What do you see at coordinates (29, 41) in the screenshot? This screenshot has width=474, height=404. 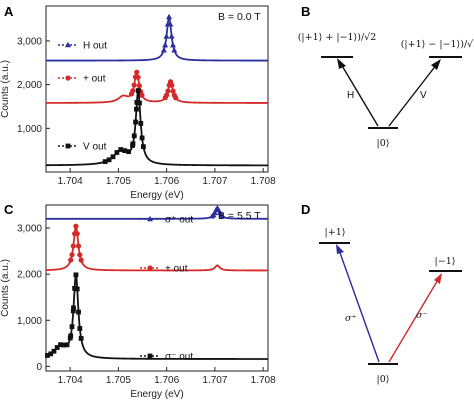 I see `y-tick-label: 3,000` at bounding box center [29, 41].